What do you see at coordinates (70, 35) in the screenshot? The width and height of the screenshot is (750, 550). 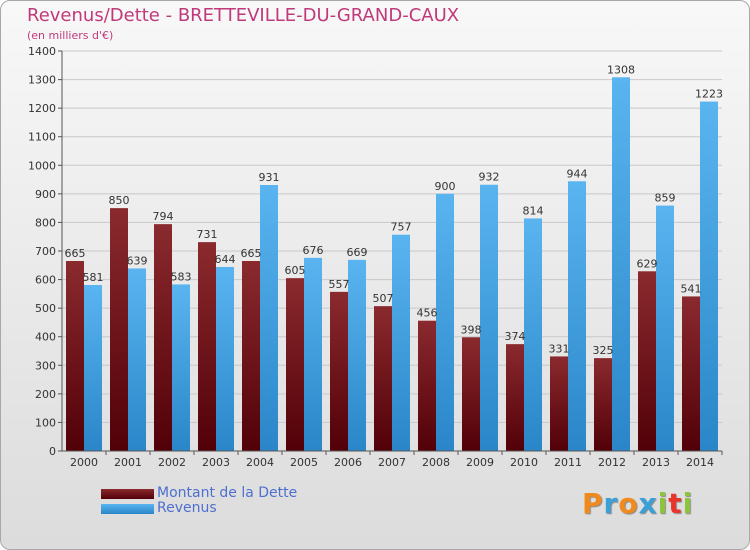 I see `chart-subtitle: (en milliers d'€)` at bounding box center [70, 35].